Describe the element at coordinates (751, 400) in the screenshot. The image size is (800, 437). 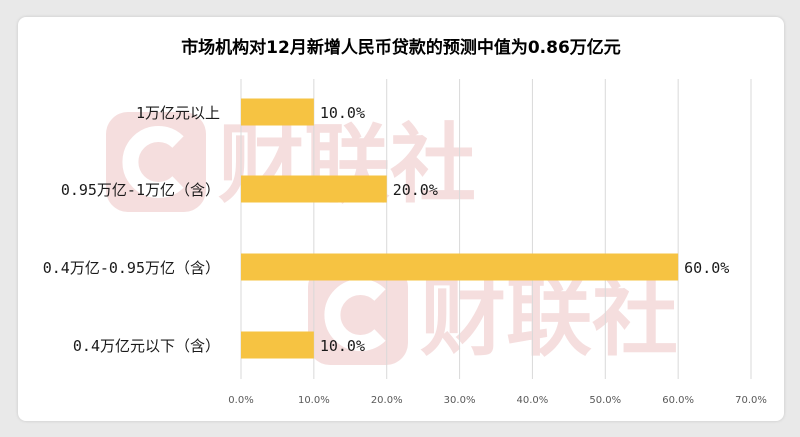
I see `x-tick-label: 70.0%` at that location.